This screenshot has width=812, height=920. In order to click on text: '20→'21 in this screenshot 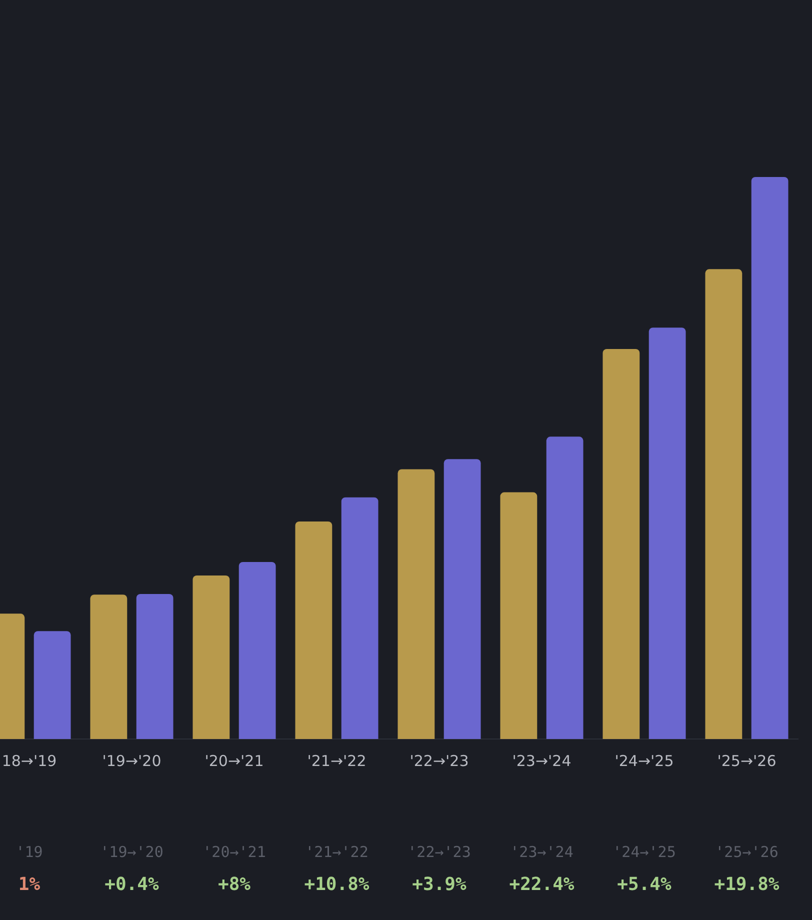, I will do `click(234, 852)`.